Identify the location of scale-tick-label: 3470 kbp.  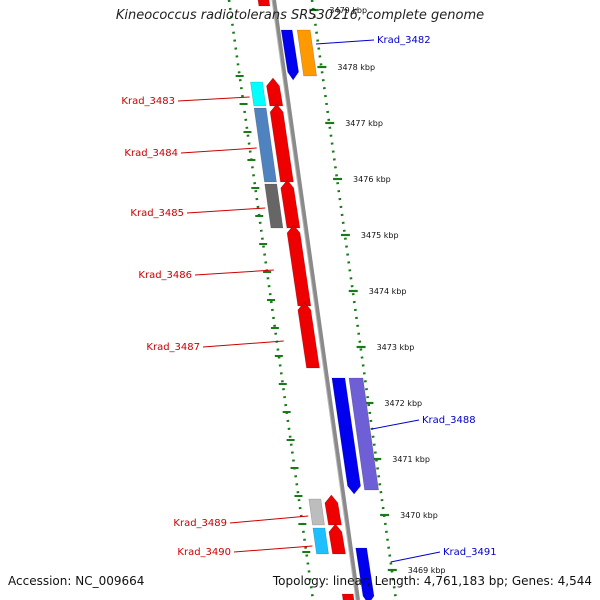
(419, 515).